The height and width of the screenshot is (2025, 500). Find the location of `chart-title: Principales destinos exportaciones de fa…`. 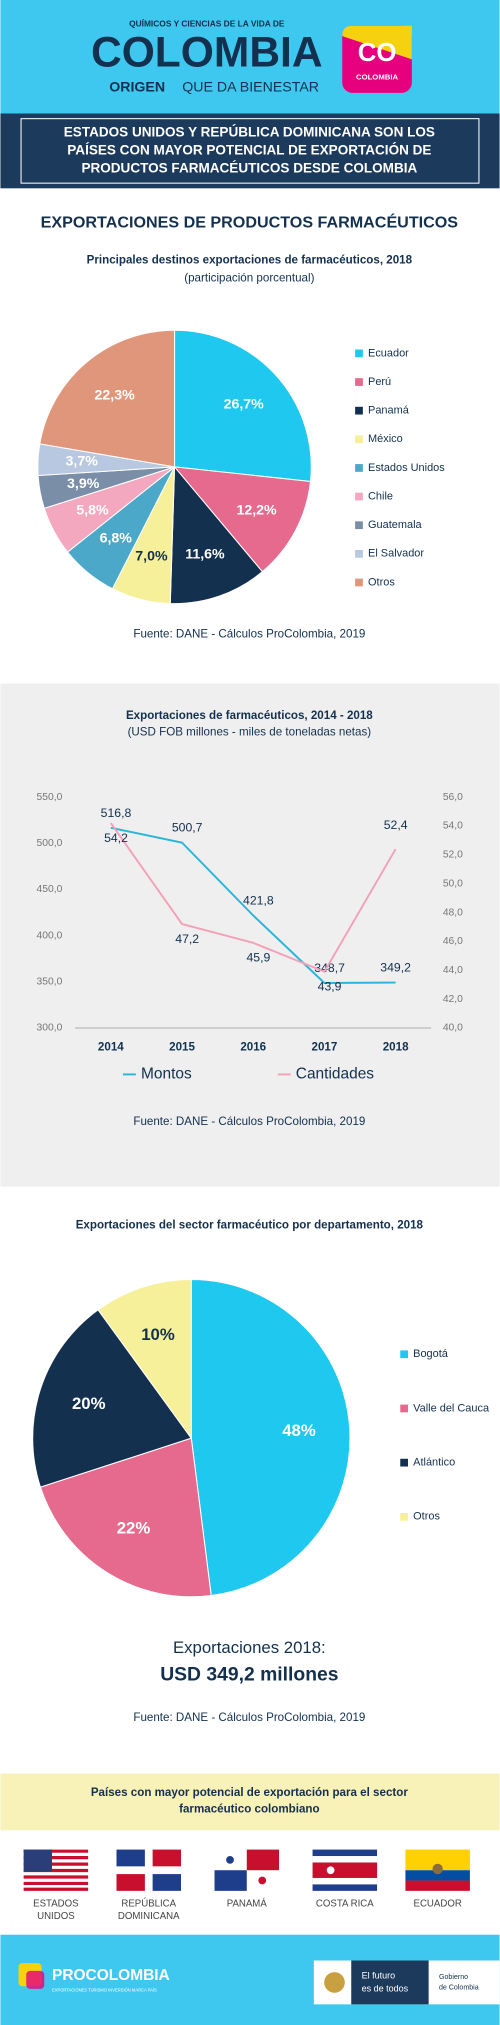

chart-title: Principales destinos exportaciones de fa… is located at coordinates (250, 260).